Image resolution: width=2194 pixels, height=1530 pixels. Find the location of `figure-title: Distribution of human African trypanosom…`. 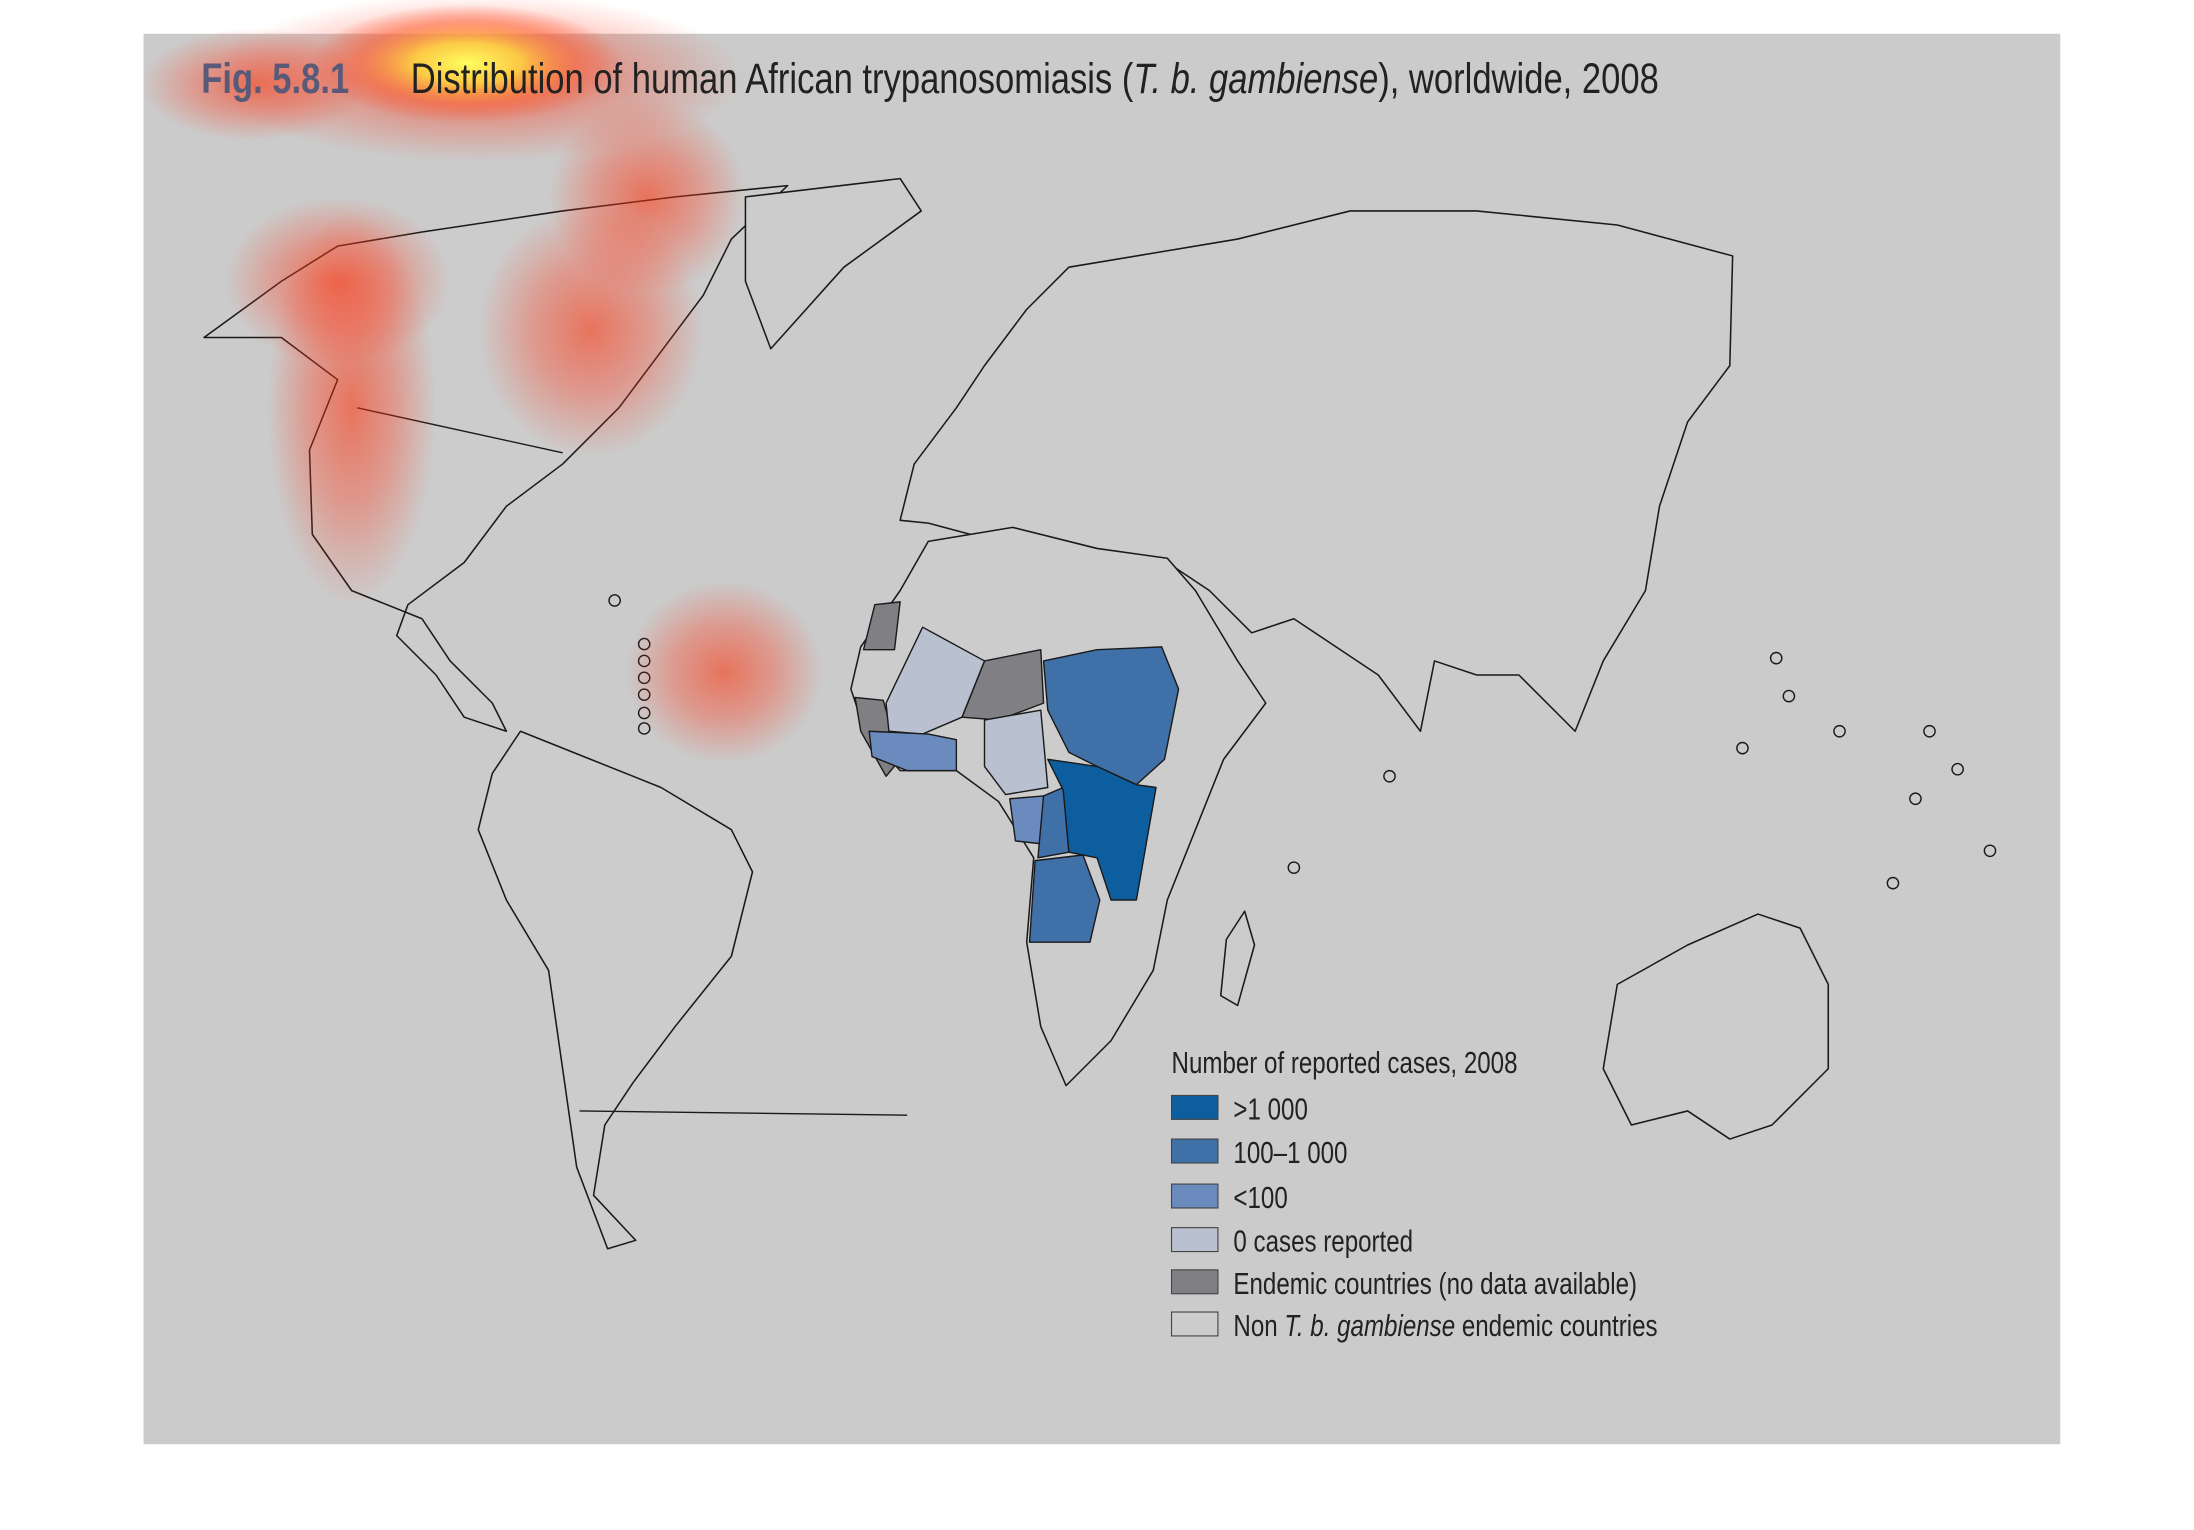

figure-title: Distribution of human African trypanosom… is located at coordinates (1035, 79).